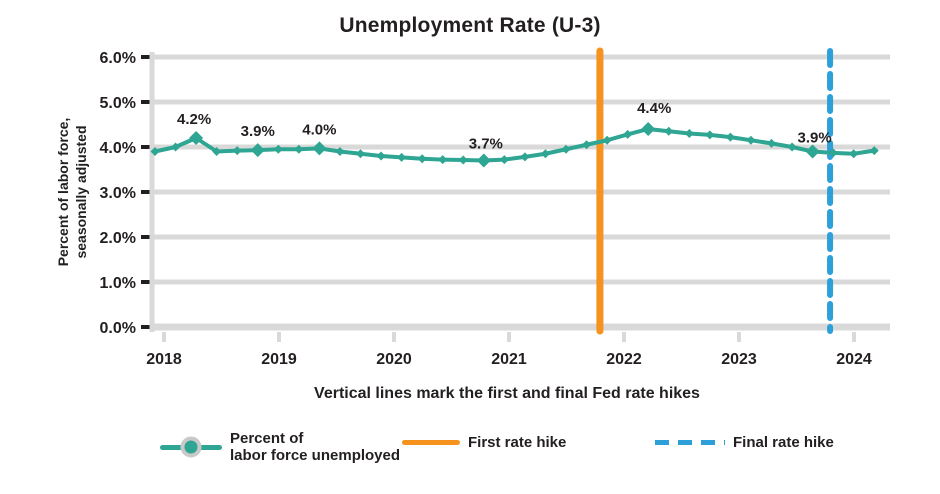 This screenshot has height=494, width=940. I want to click on data-point-label: 3.7%, so click(486, 144).